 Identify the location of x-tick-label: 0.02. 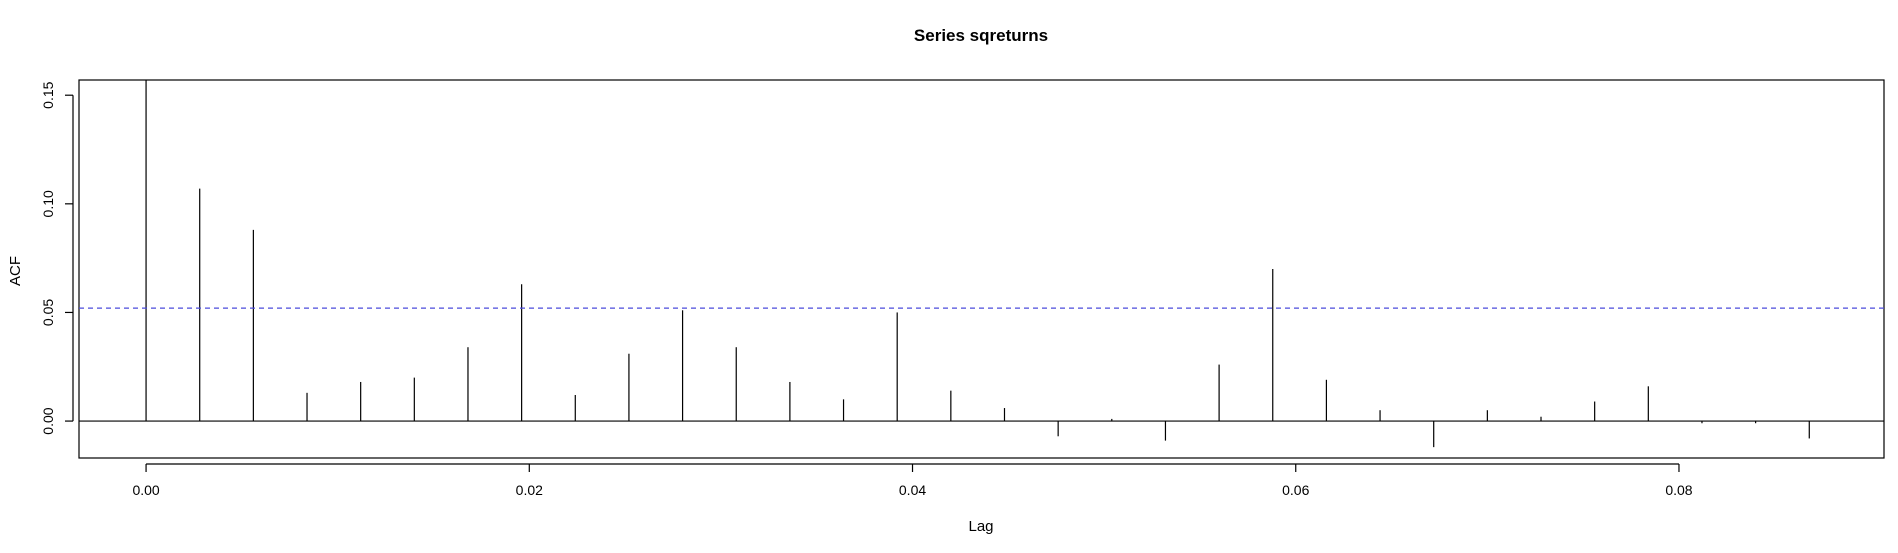
(529, 490).